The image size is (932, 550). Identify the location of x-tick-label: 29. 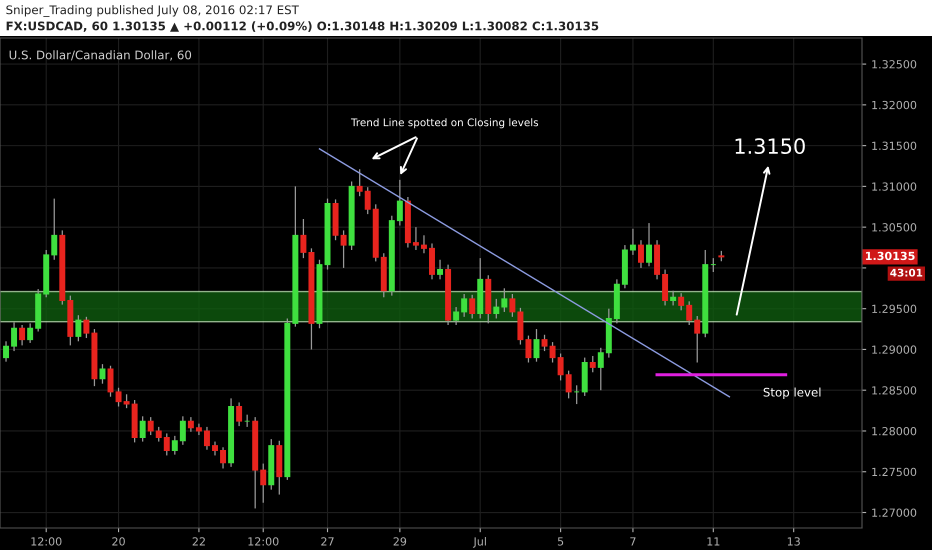
(400, 541).